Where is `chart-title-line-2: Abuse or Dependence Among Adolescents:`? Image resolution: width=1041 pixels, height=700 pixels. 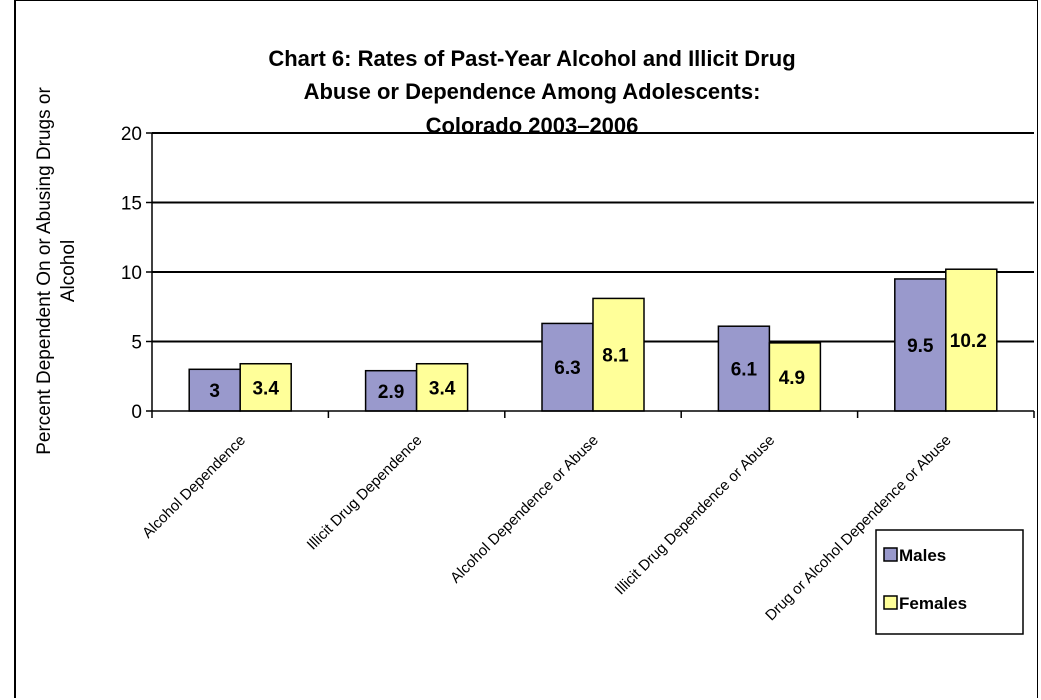
chart-title-line-2: Abuse or Dependence Among Adolescents: is located at coordinates (532, 91).